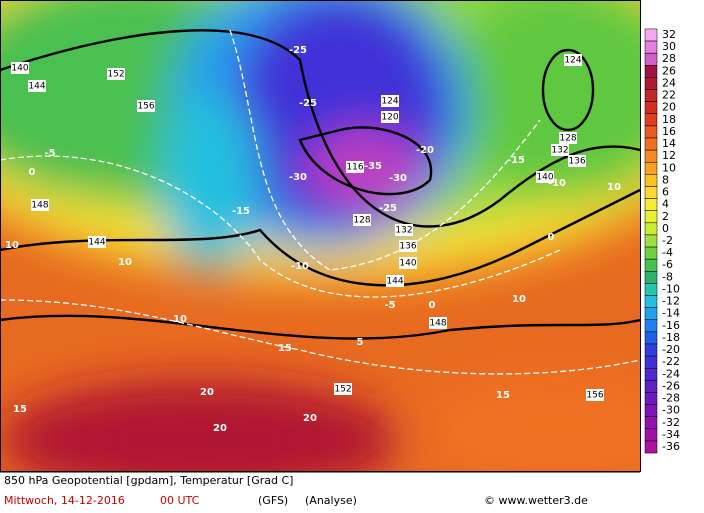 The width and height of the screenshot is (704, 513). Describe the element at coordinates (671, 325) in the screenshot. I see `colorbar-label: -16` at that location.